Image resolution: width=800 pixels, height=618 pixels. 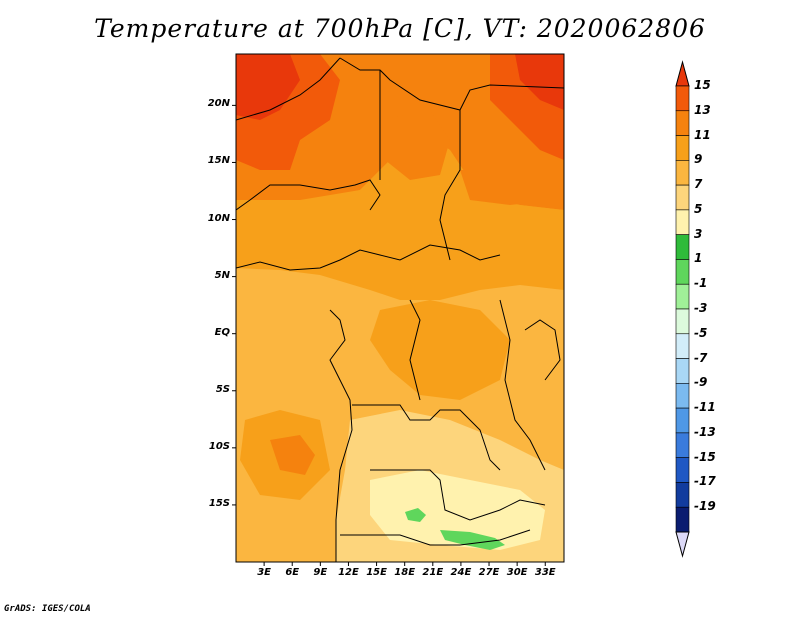 What do you see at coordinates (698, 258) in the screenshot?
I see `colorbar-label: 1` at bounding box center [698, 258].